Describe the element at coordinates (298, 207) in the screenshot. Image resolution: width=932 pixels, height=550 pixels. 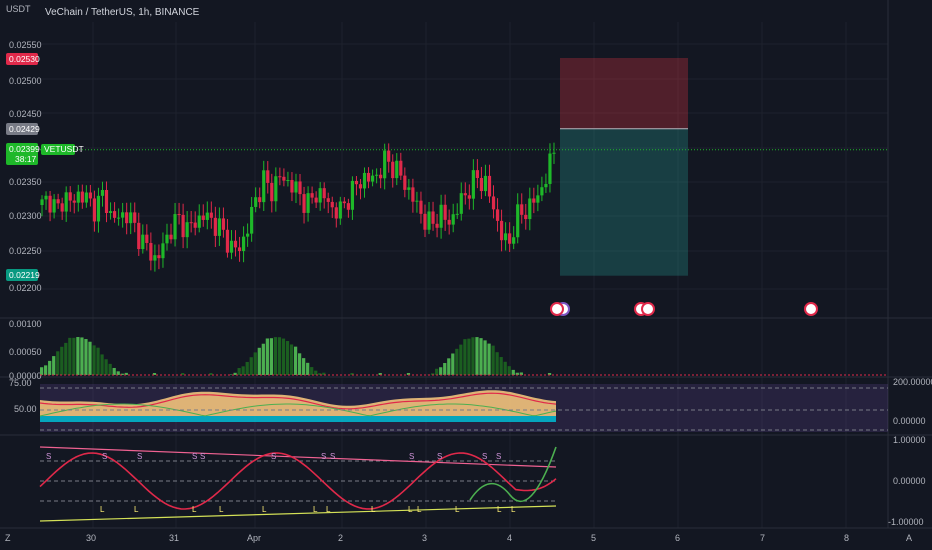
I see `candlestick-series` at that location.